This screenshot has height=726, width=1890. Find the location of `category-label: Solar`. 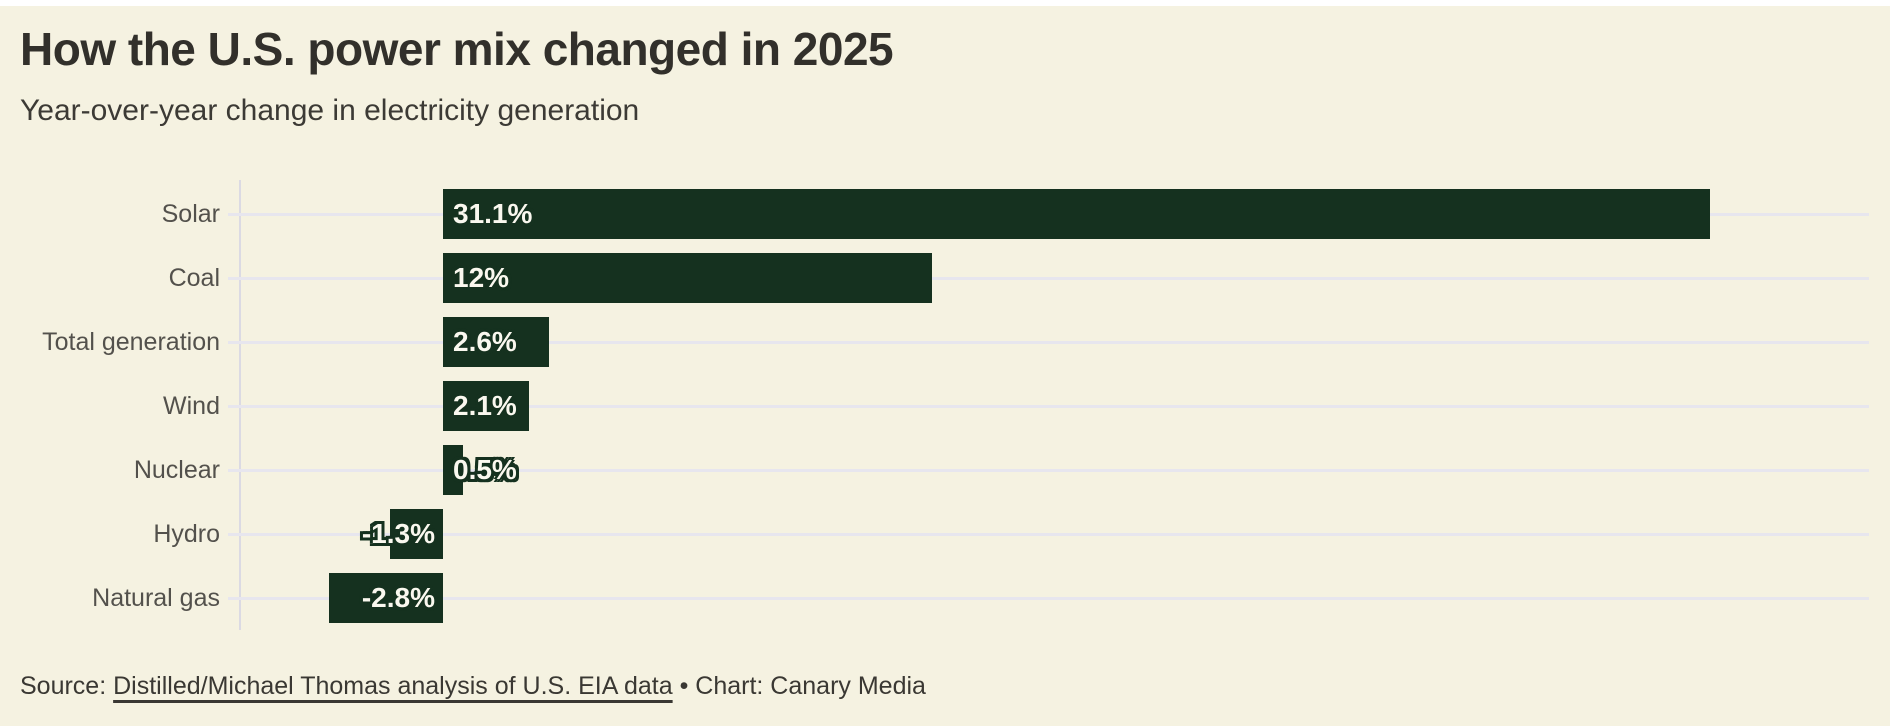

category-label: Solar is located at coordinates (190, 214).